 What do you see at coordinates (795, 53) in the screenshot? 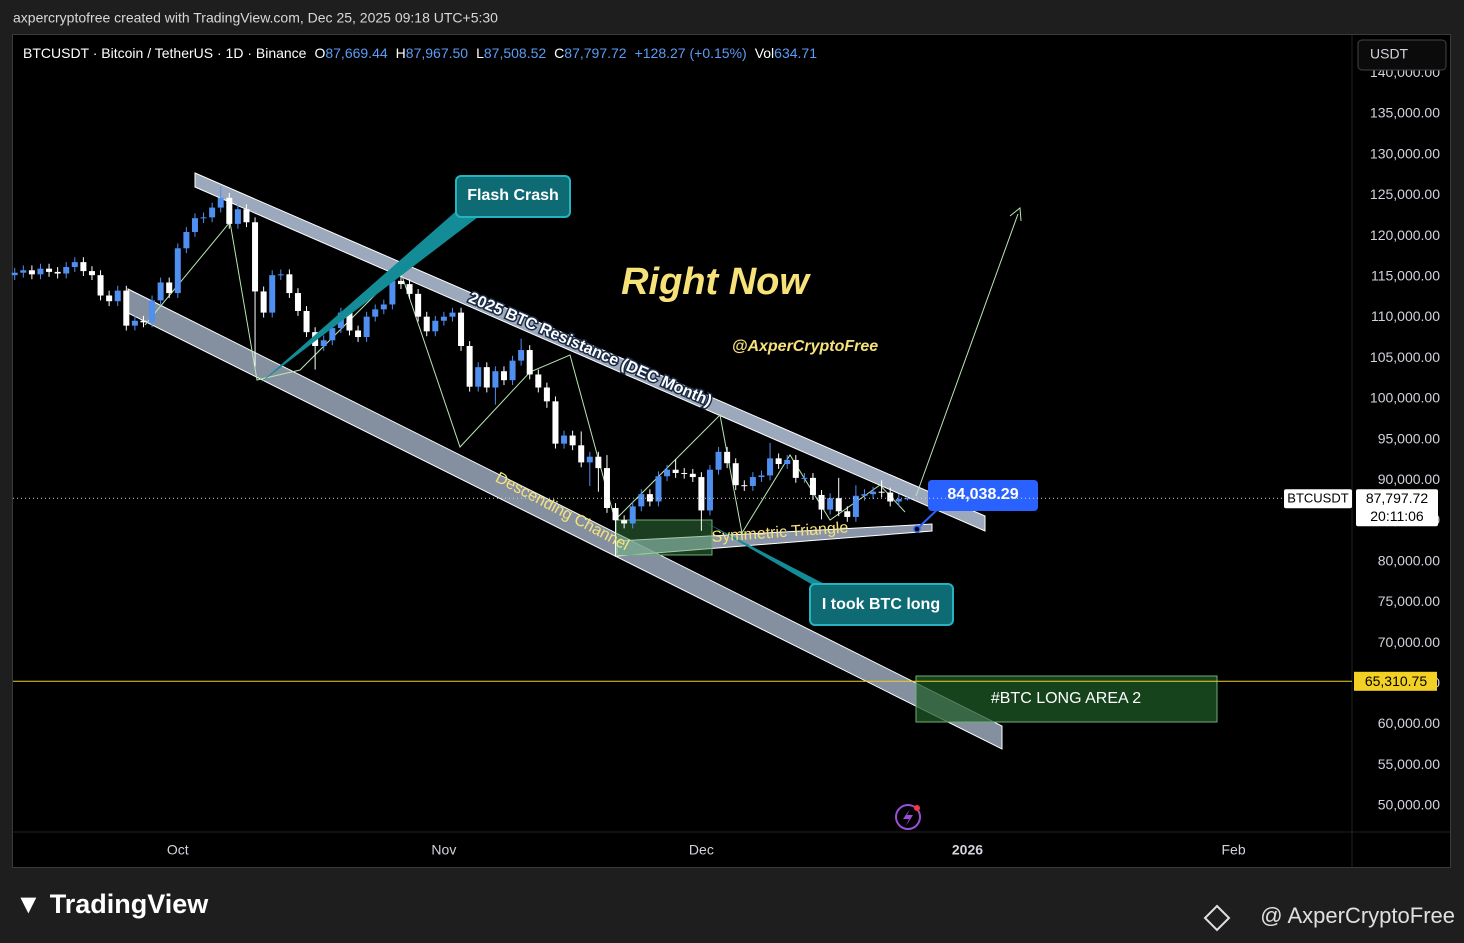
I see `legend-value: 634.71` at bounding box center [795, 53].